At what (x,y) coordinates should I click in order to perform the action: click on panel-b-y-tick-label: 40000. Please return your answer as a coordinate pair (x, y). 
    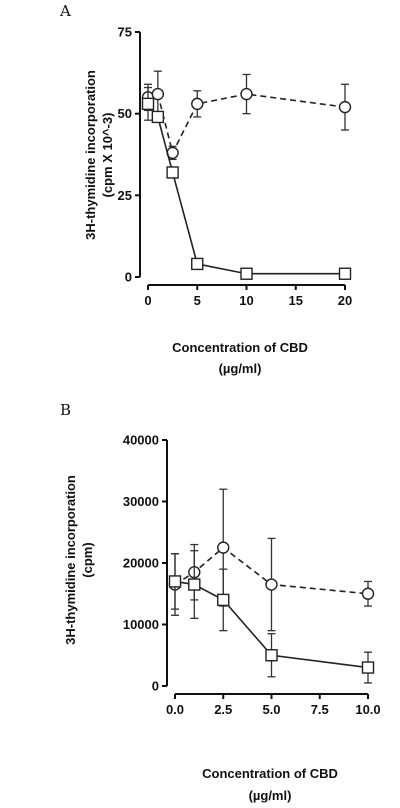
    Looking at the image, I should click on (141, 440).